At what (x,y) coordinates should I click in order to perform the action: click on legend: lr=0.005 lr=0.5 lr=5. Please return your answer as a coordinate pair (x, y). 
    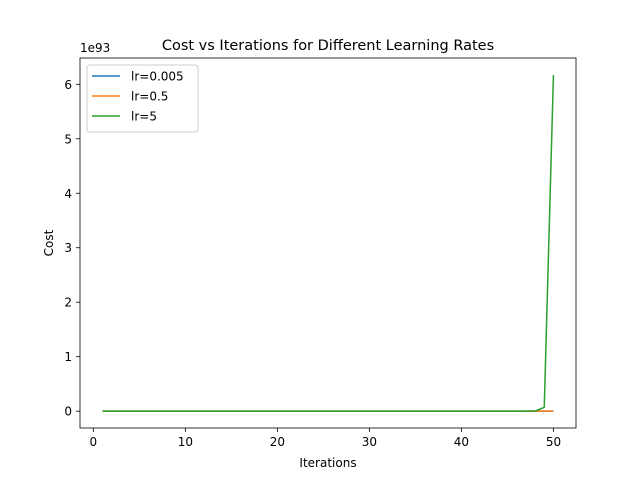
    Looking at the image, I should click on (142, 98).